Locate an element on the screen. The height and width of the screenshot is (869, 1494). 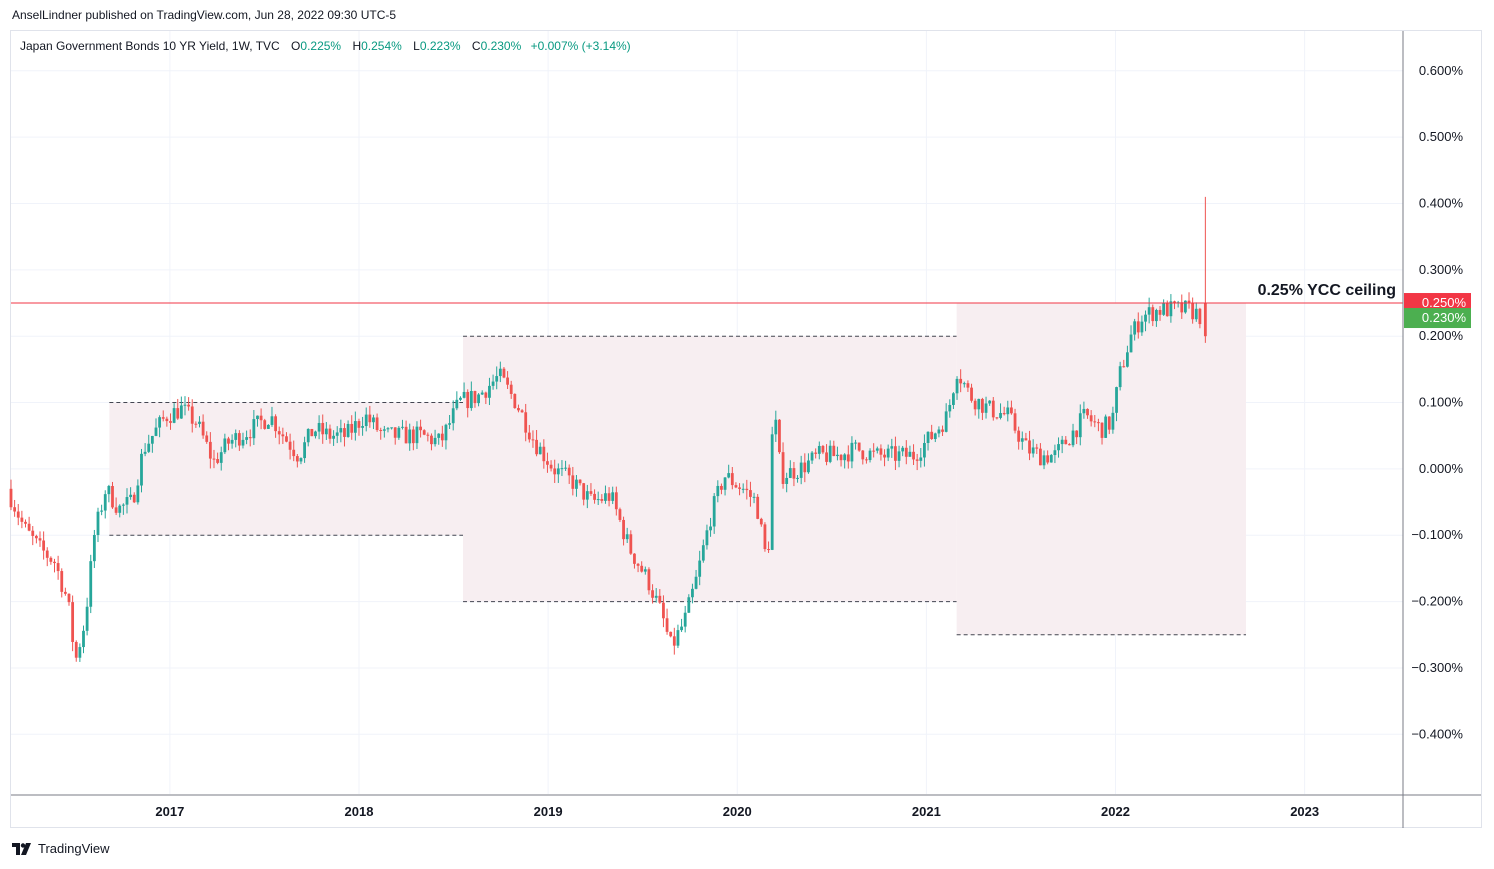
ycc-ceiling: 0.25% YCC ceiling 0.250%0.230% is located at coordinates (741, 305).